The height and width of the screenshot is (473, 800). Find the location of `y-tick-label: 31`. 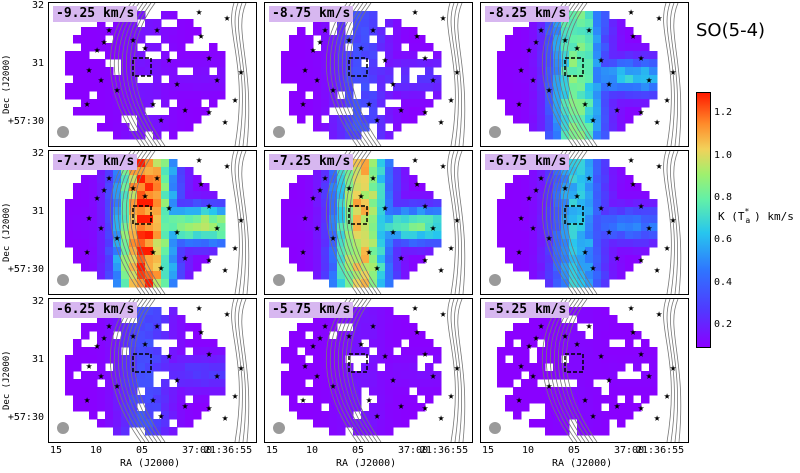

y-tick-label: 31 is located at coordinates (37, 63).